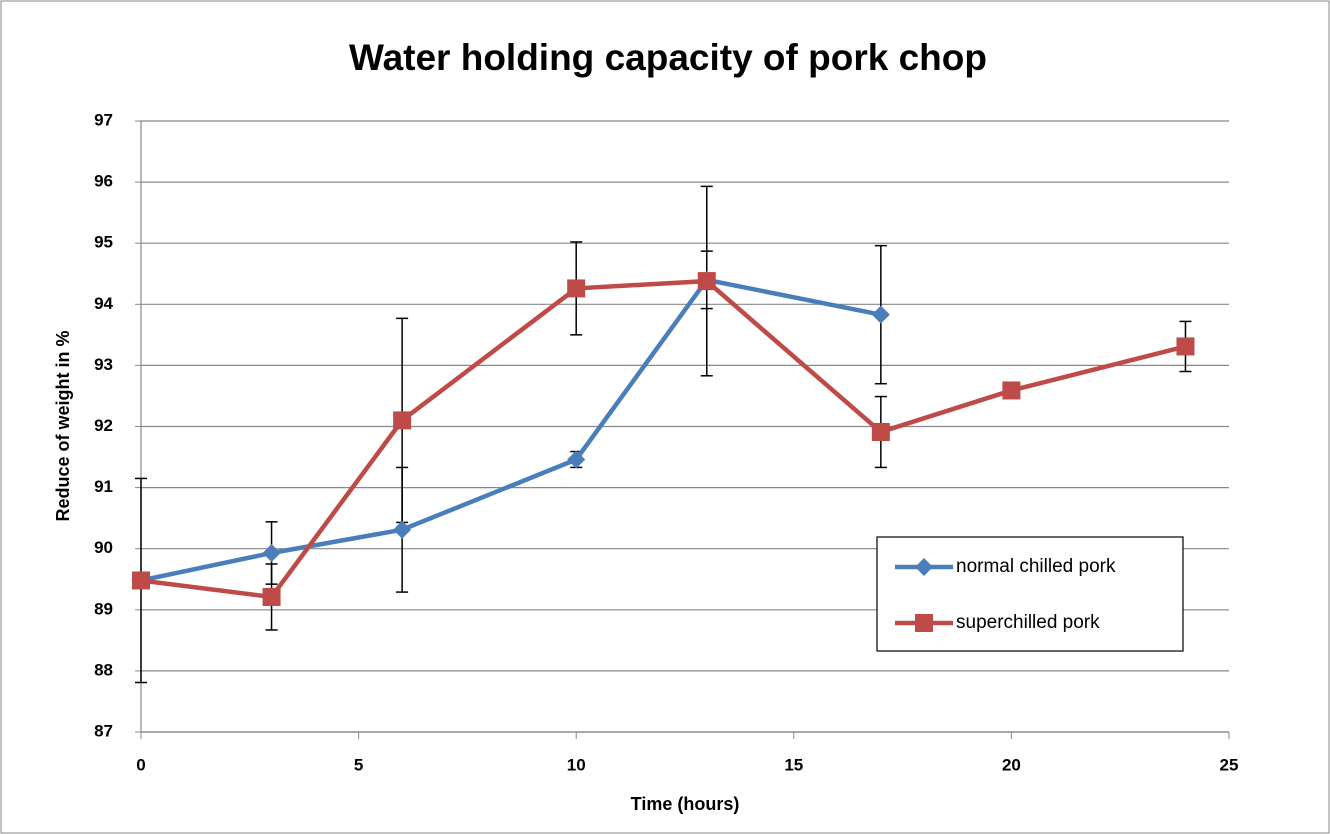  What do you see at coordinates (1030, 594) in the screenshot?
I see `legend-box` at bounding box center [1030, 594].